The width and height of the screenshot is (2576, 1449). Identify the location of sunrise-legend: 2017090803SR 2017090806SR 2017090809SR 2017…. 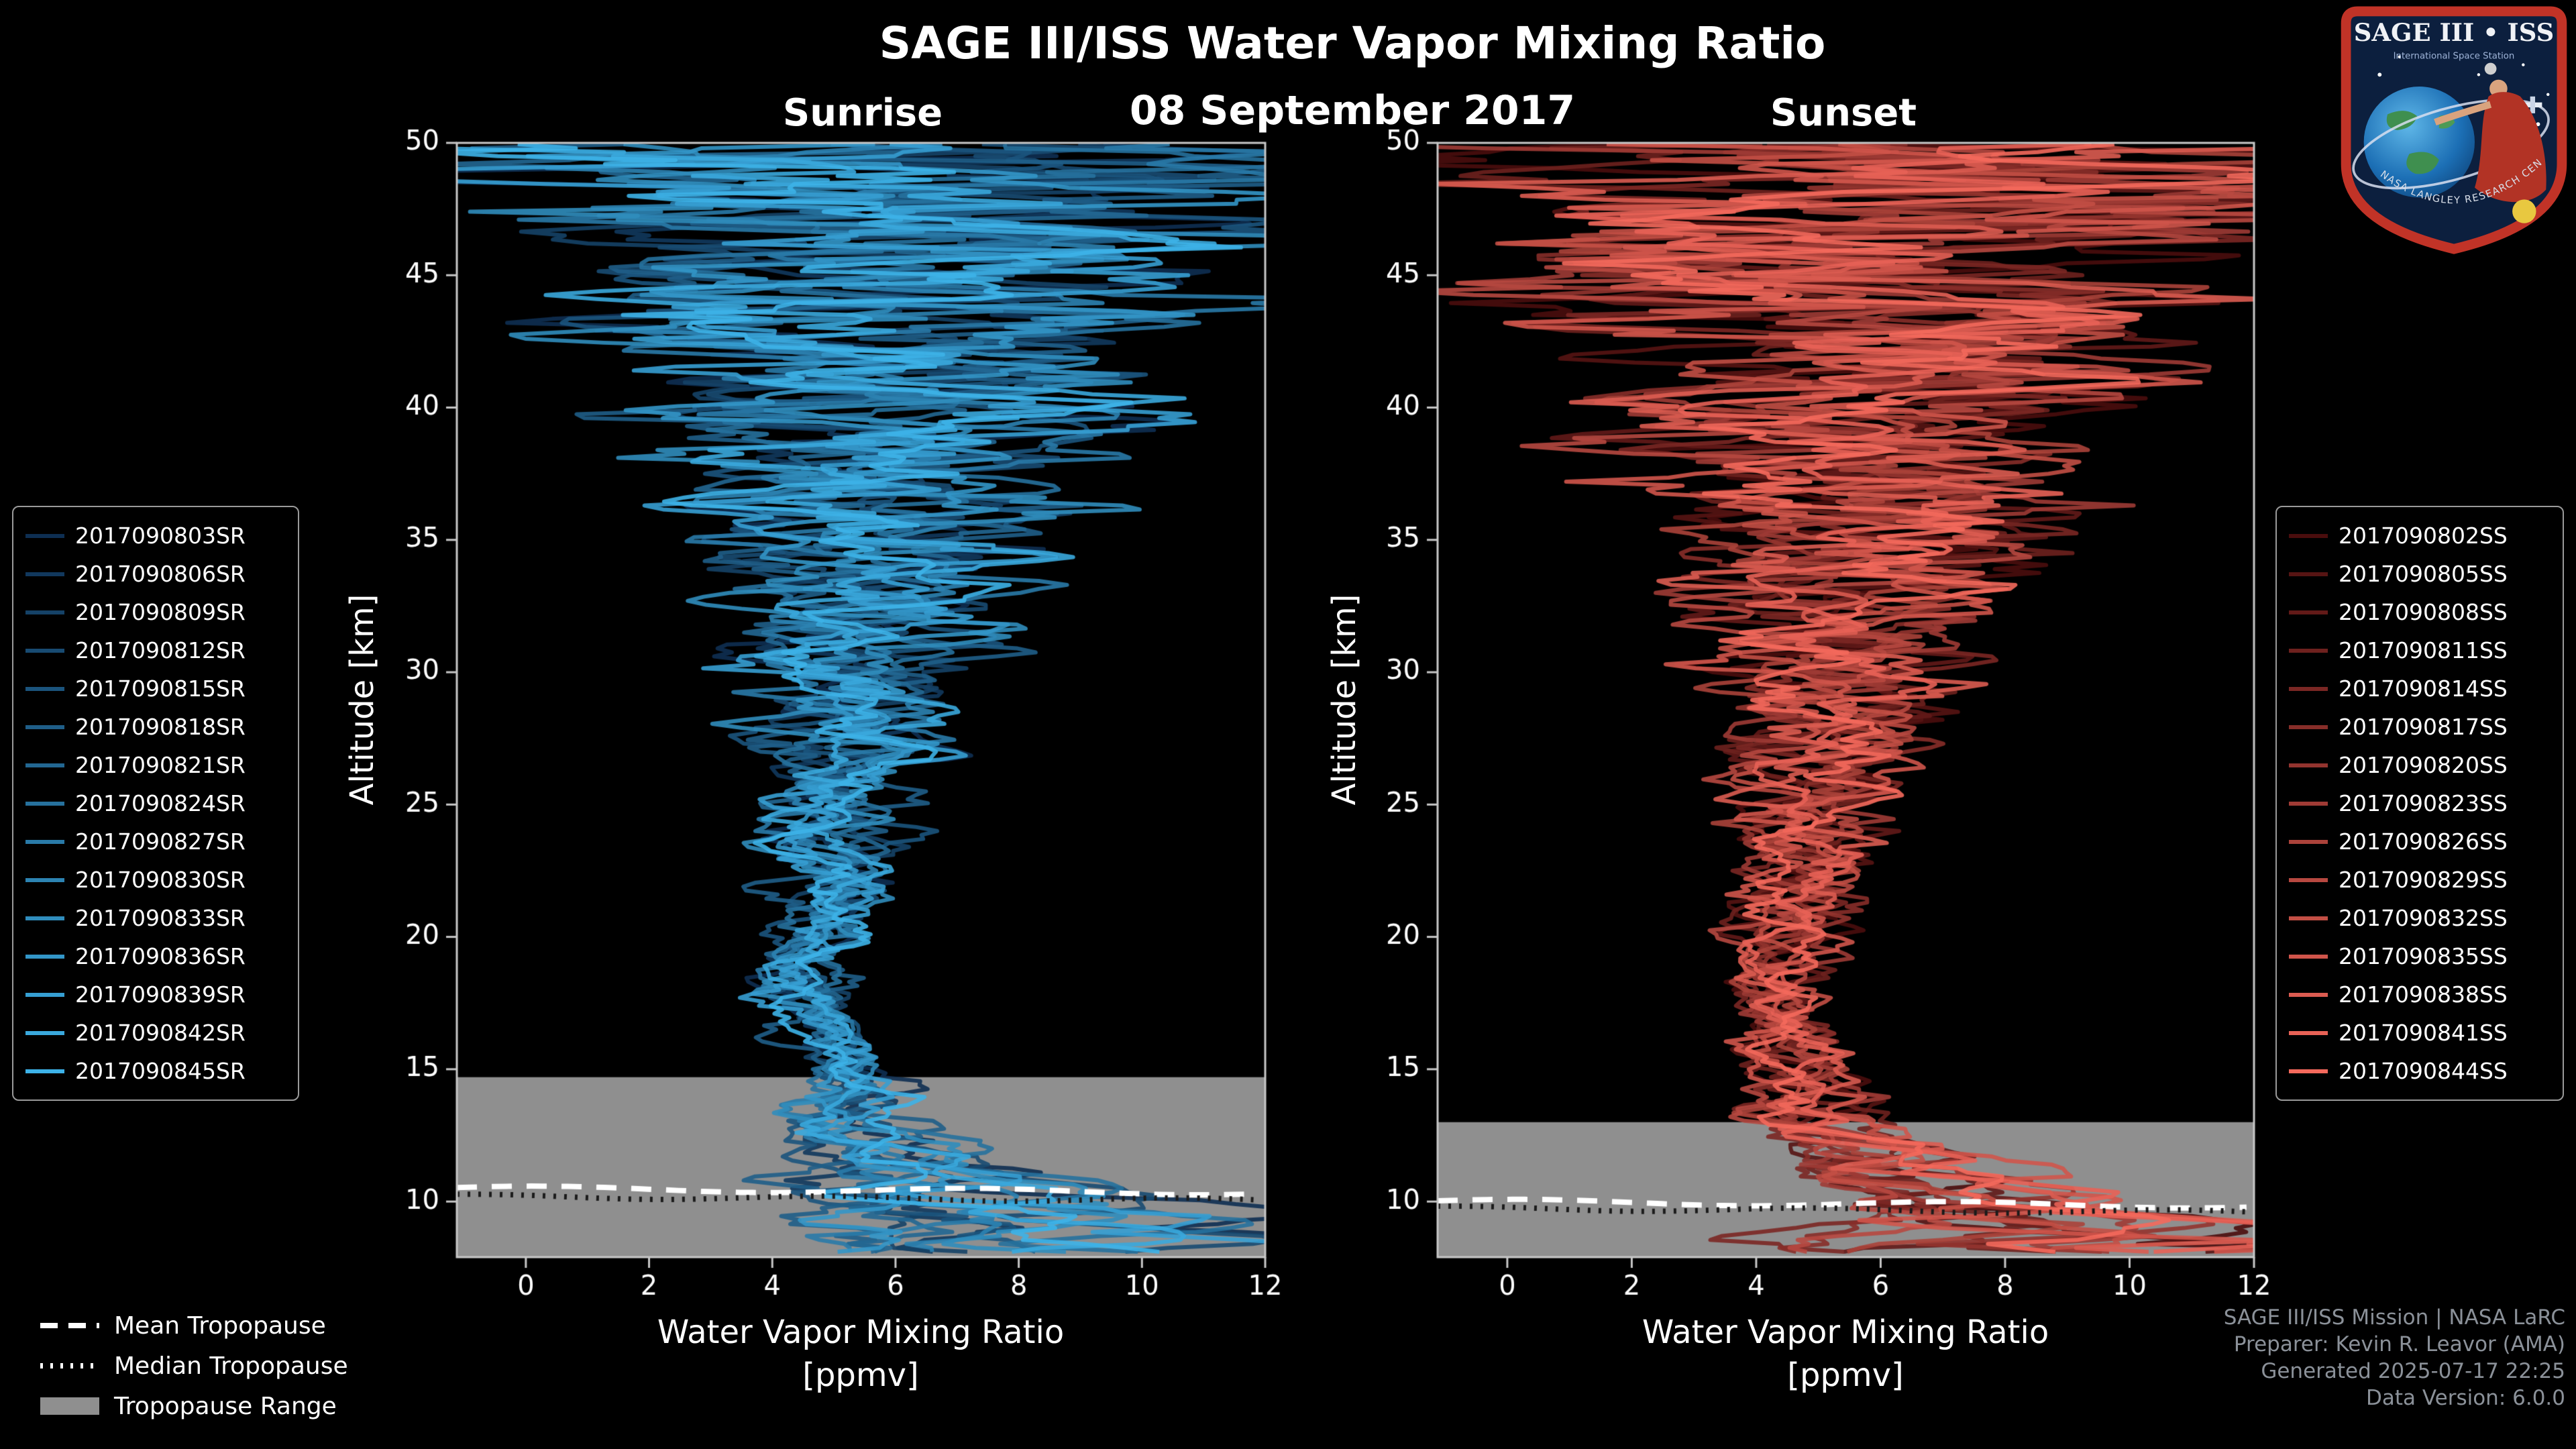
(155, 803).